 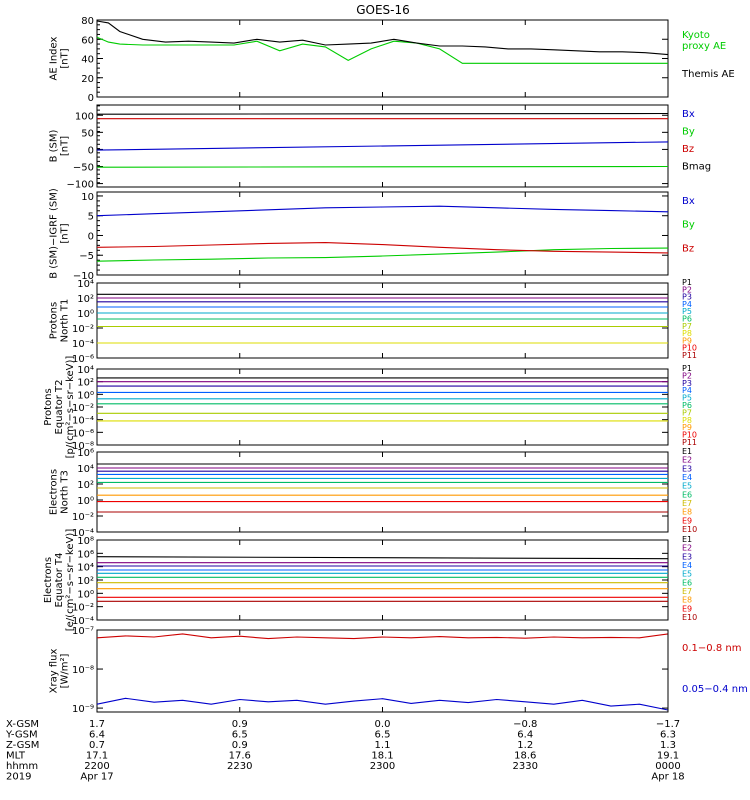 What do you see at coordinates (65, 321) in the screenshot?
I see `y-axis-label: North T1` at bounding box center [65, 321].